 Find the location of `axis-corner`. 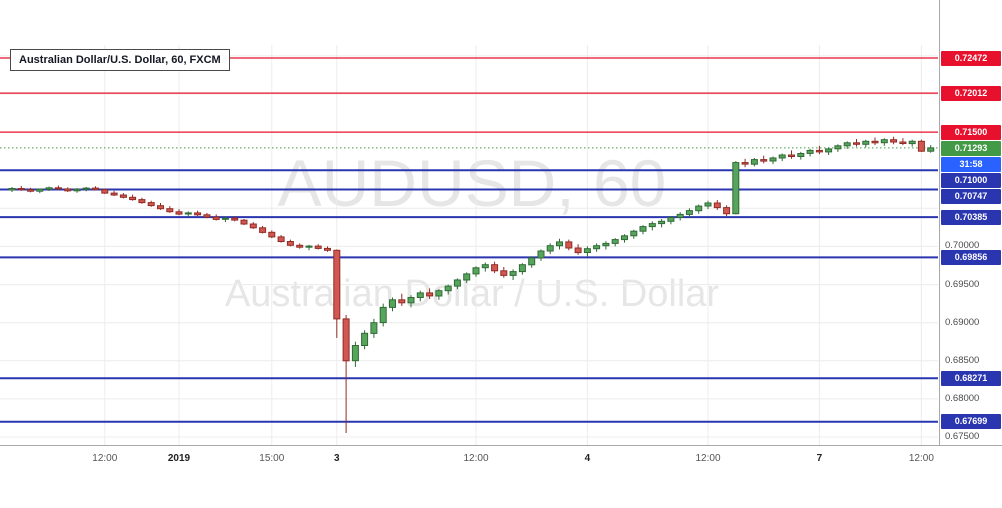

axis-corner is located at coordinates (970, 477).